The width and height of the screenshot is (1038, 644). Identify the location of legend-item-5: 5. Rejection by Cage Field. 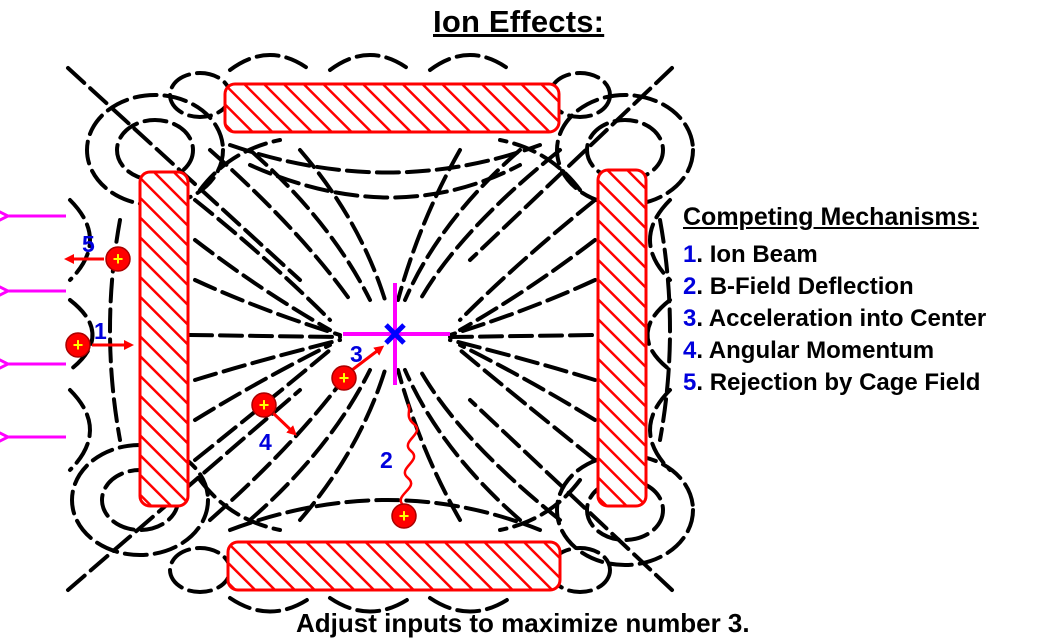
(834, 383).